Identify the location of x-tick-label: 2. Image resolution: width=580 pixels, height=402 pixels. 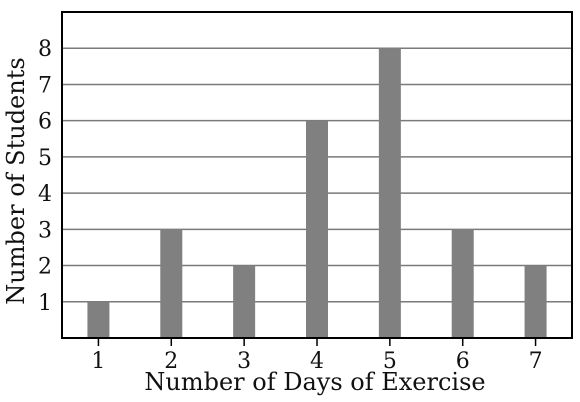
(171, 361).